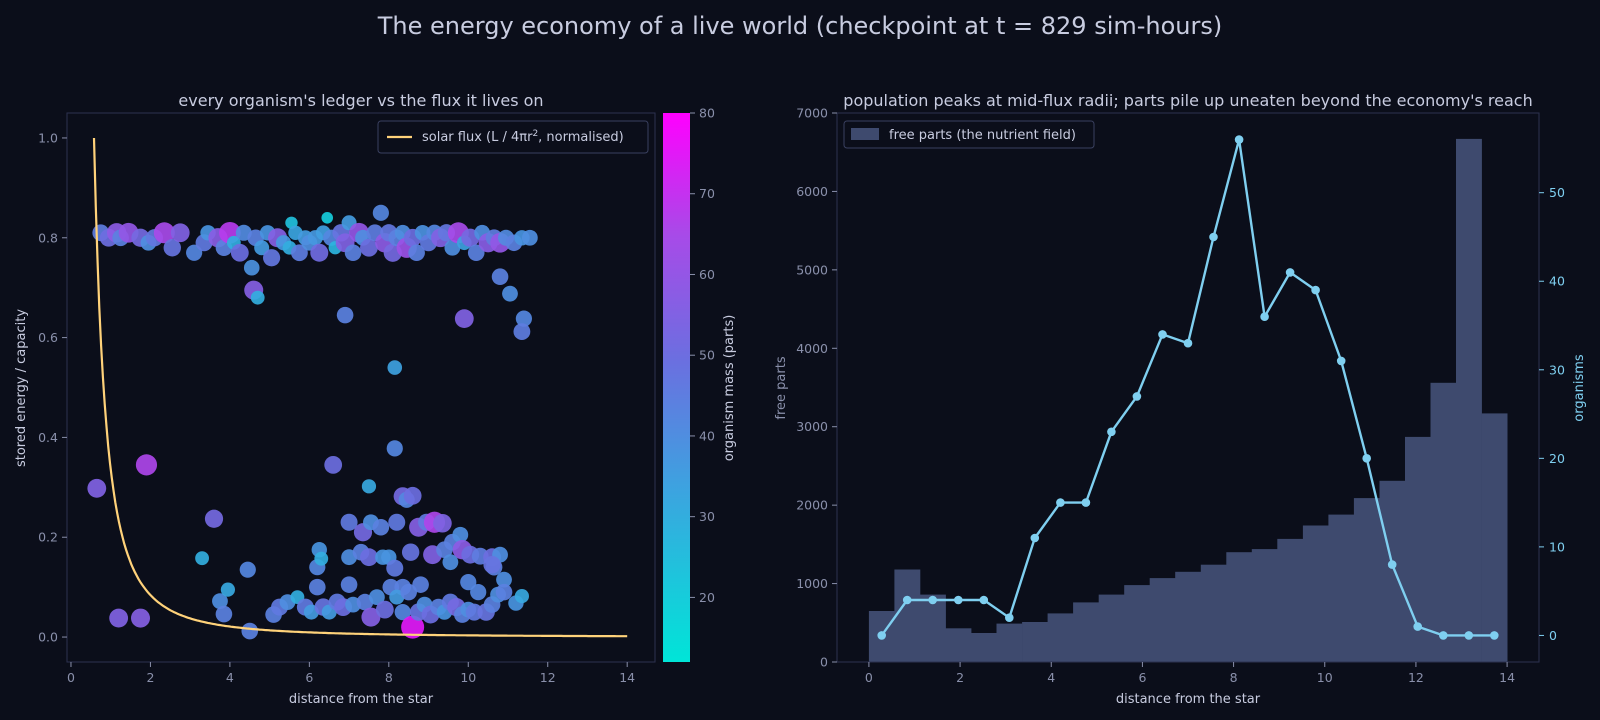 The image size is (1600, 720). I want to click on right-y2-tick-label: 20, so click(1557, 458).